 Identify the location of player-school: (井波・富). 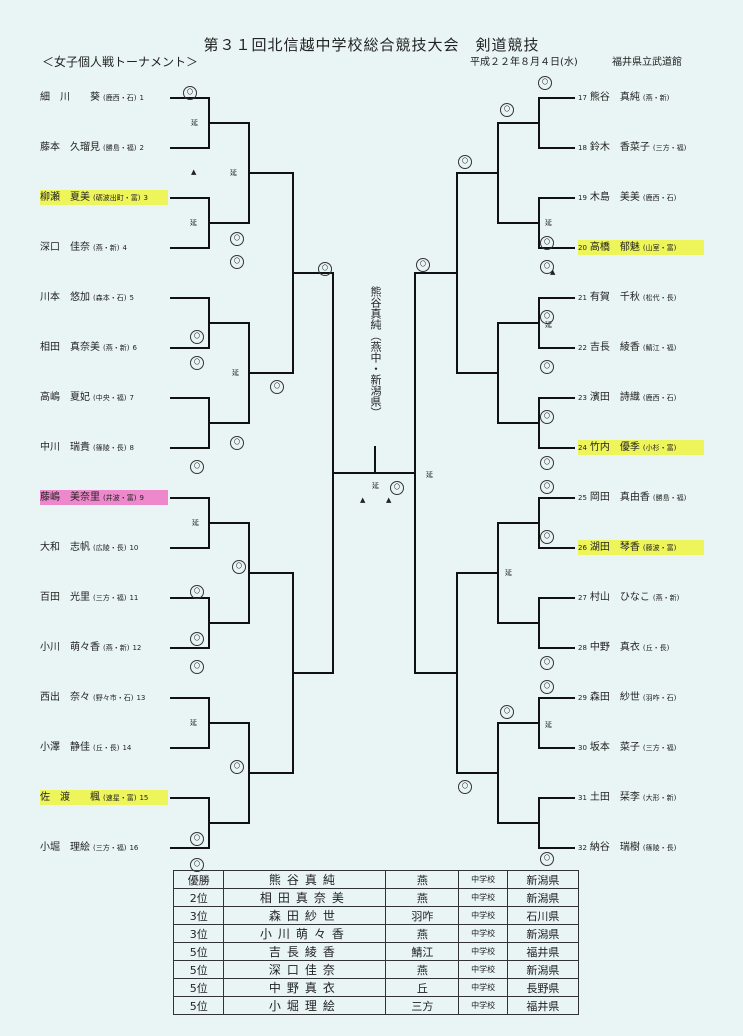
(120, 498).